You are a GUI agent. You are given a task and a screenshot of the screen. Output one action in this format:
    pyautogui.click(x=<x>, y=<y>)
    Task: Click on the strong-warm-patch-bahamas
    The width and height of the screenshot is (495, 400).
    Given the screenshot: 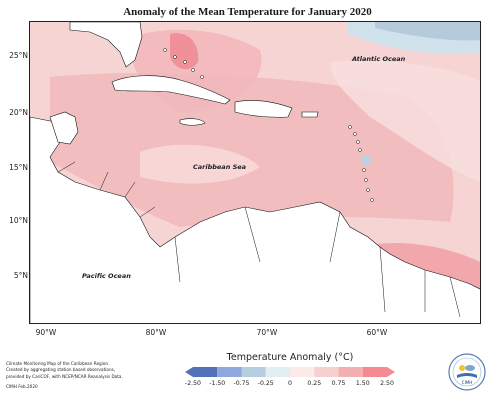 What is the action you would take?
    pyautogui.click(x=184, y=51)
    